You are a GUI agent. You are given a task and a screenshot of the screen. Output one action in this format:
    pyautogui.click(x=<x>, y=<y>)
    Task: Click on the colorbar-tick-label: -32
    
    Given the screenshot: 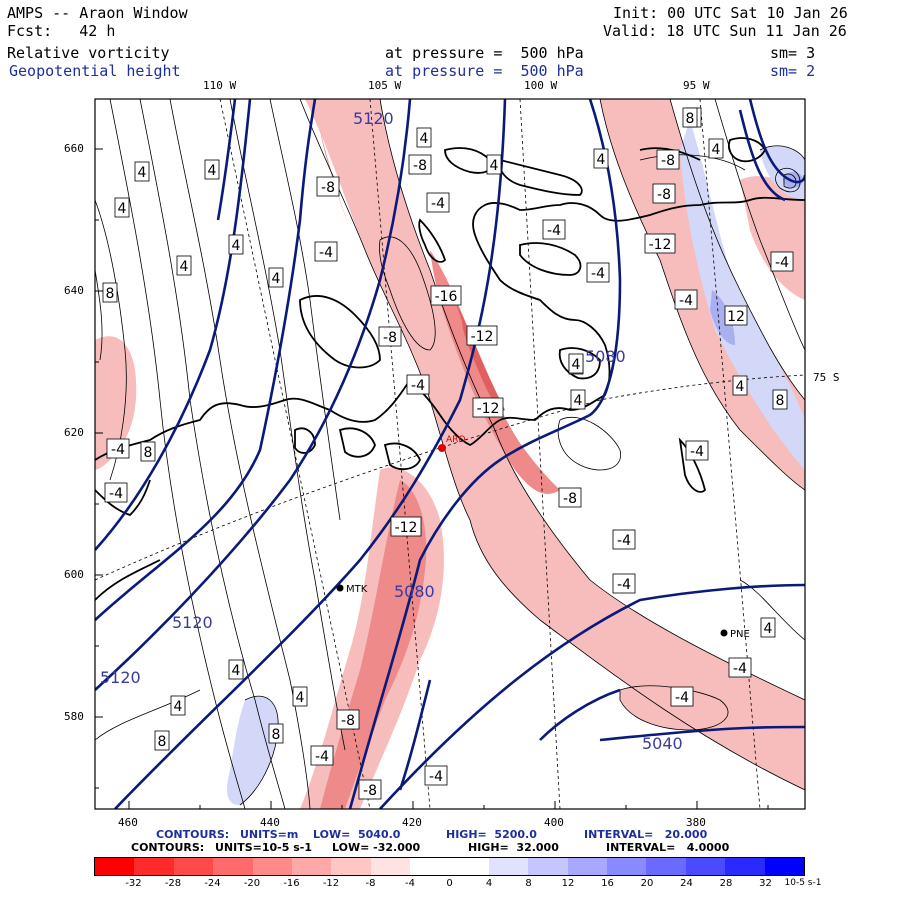 What is the action you would take?
    pyautogui.click(x=133, y=883)
    